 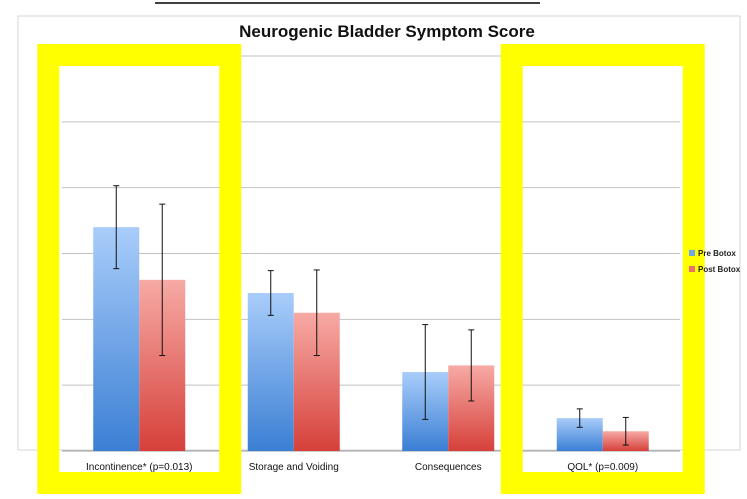 I want to click on legend-swatch-pre-botox, so click(x=692, y=253).